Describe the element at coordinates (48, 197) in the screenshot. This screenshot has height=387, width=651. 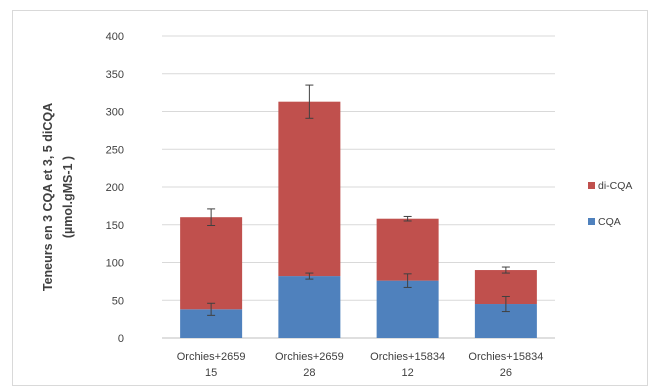
I see `y-axis-label-line: Teneurs en 3 CQA et 3, 5 diCQA` at that location.